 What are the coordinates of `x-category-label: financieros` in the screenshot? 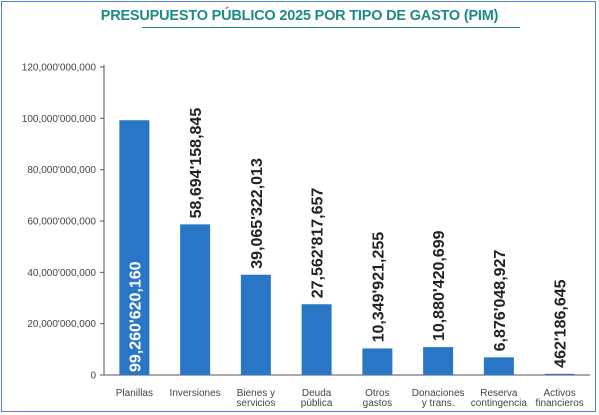 It's located at (559, 403).